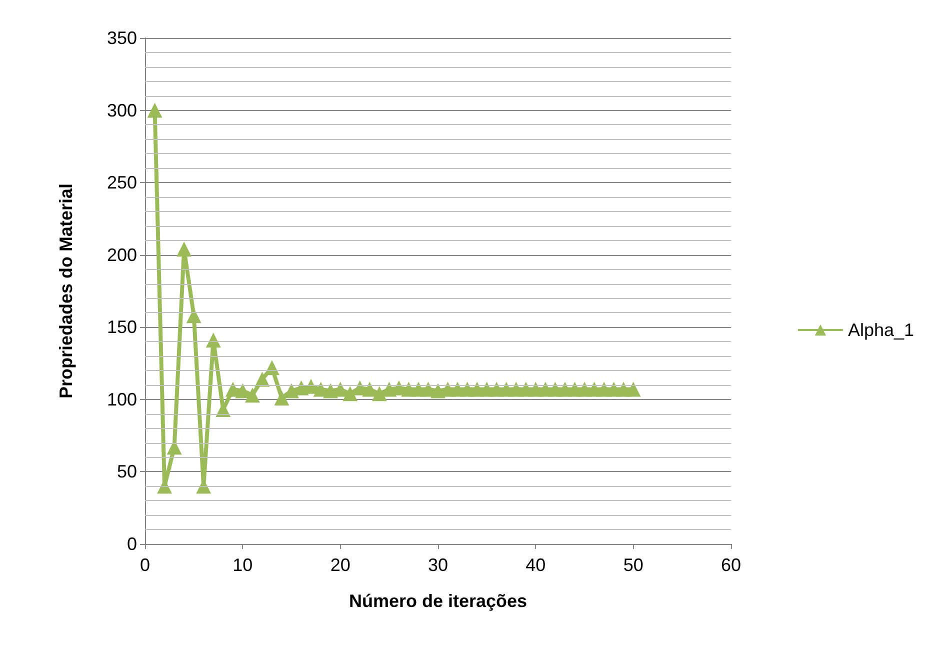 This screenshot has height=660, width=949. What do you see at coordinates (66, 291) in the screenshot?
I see `y-axis-title: Propriedades do Material` at bounding box center [66, 291].